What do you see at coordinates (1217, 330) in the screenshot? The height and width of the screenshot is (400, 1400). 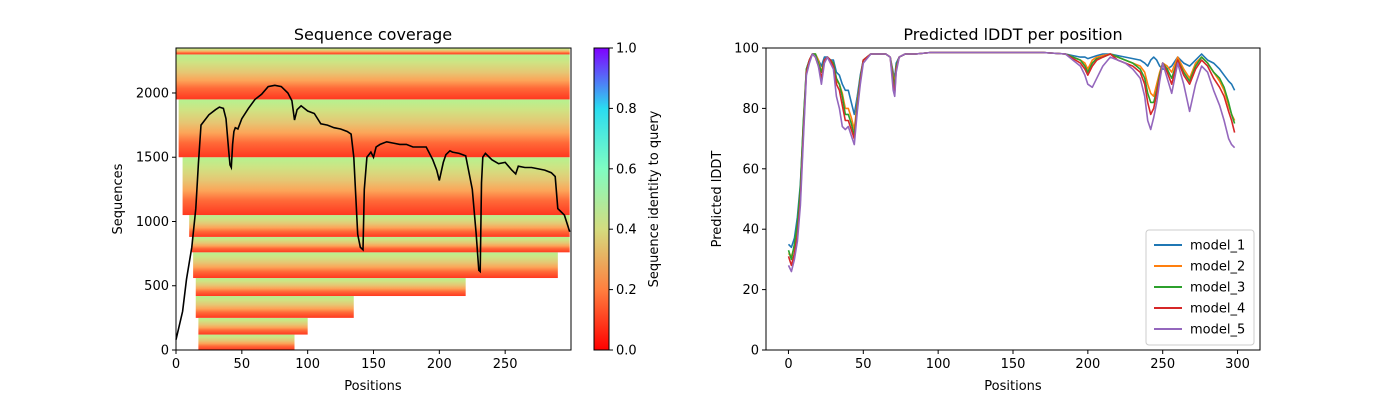 I see `legend-label: model_5` at bounding box center [1217, 330].